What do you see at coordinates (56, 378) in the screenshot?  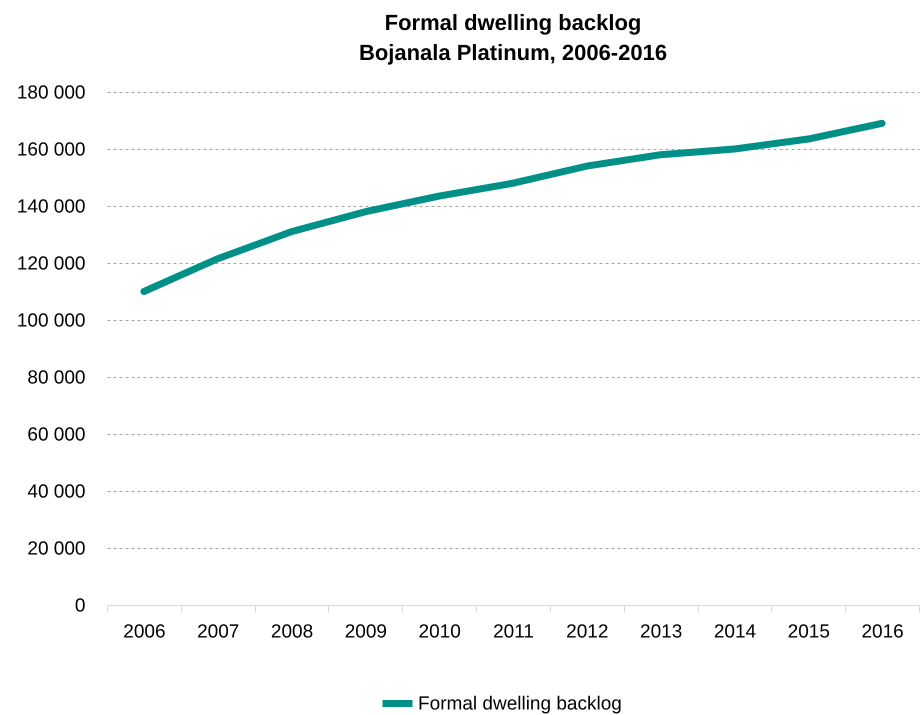 I see `y-tick-label: 80 000` at bounding box center [56, 378].